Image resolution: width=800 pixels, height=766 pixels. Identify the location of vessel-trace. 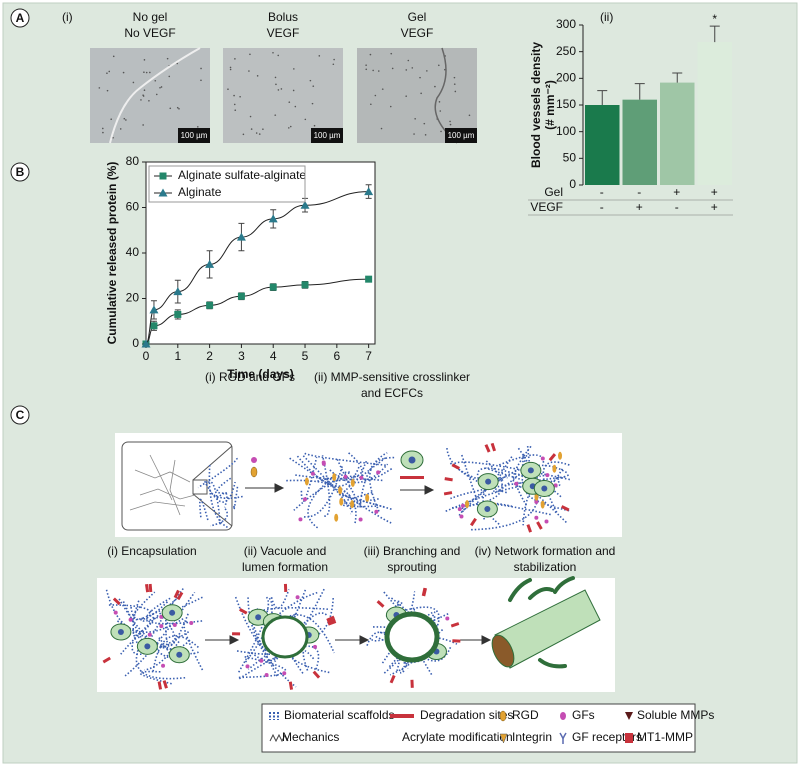
(446, 95).